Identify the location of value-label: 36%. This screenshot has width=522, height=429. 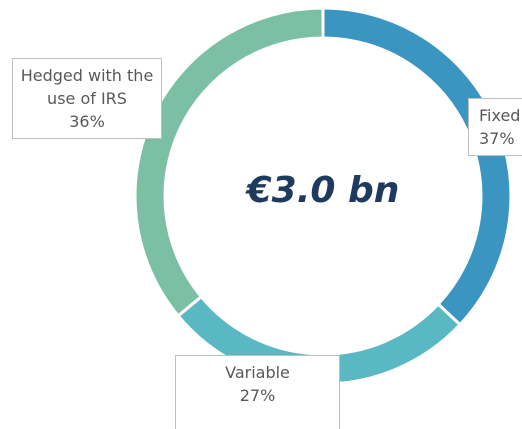
(87, 121).